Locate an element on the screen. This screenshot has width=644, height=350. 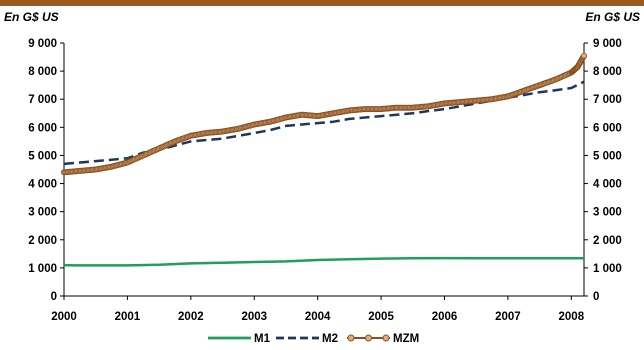
top-bar is located at coordinates (322, 3).